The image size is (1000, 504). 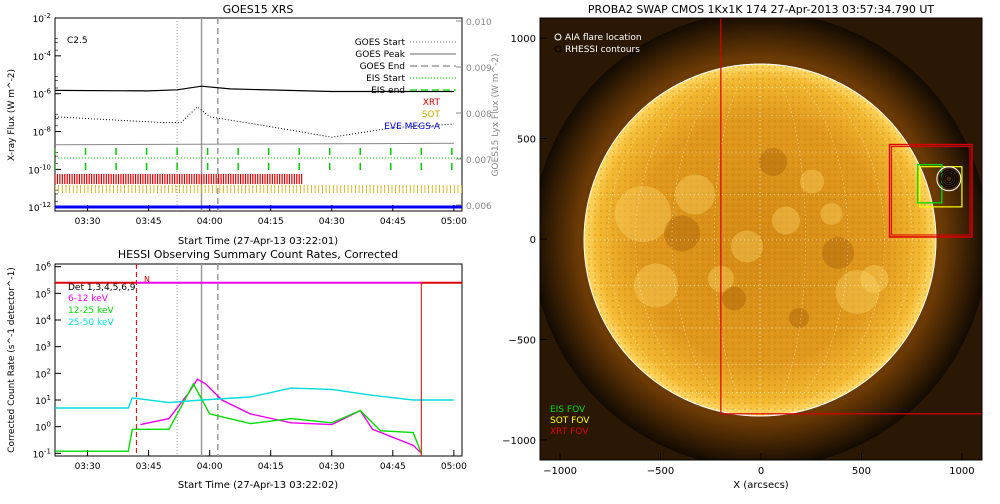 What do you see at coordinates (43, 267) in the screenshot?
I see `y-tick-label: 10⁶` at bounding box center [43, 267].